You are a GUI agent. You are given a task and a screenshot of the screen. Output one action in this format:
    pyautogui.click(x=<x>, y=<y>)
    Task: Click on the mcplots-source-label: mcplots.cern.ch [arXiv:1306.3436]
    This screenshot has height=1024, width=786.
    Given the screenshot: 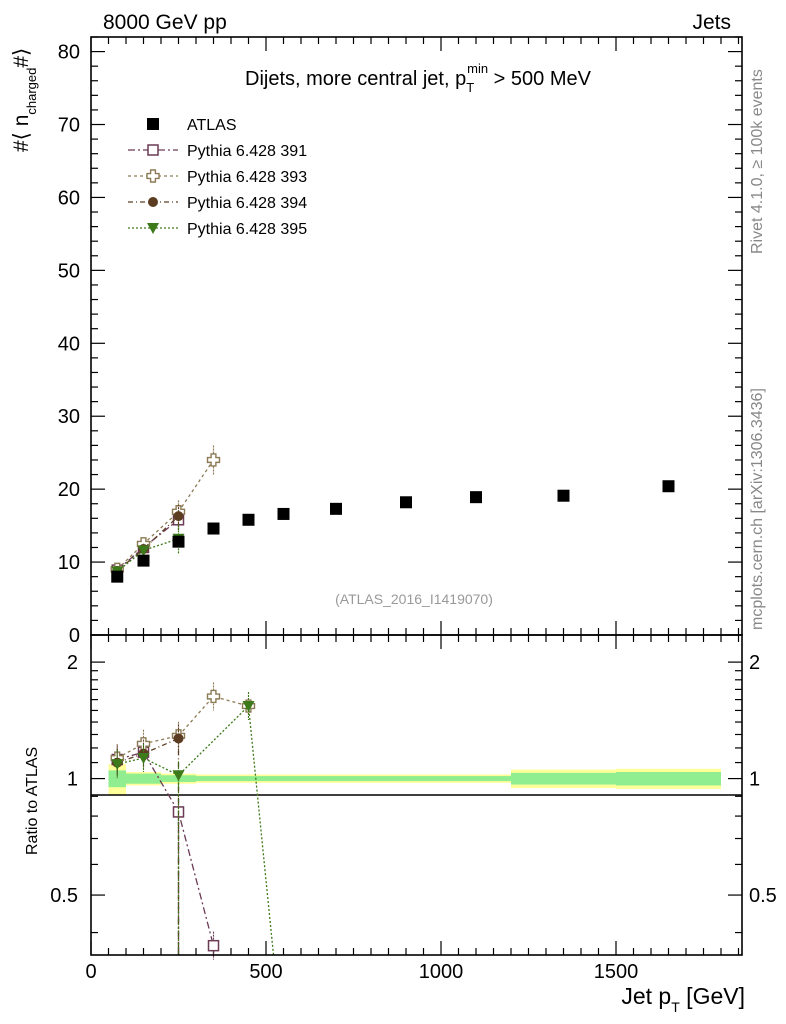 What is the action you would take?
    pyautogui.click(x=757, y=509)
    